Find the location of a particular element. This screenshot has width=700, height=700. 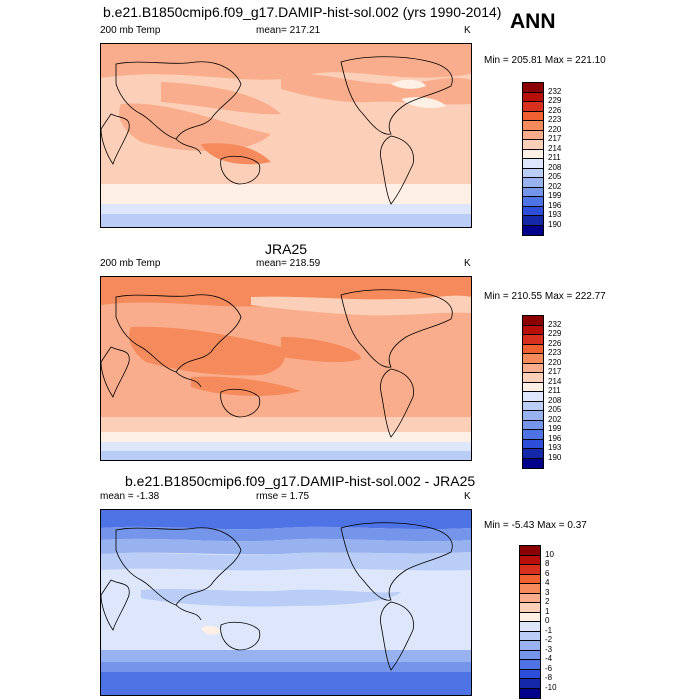

colorbar-tick-label: 8 is located at coordinates (547, 563).